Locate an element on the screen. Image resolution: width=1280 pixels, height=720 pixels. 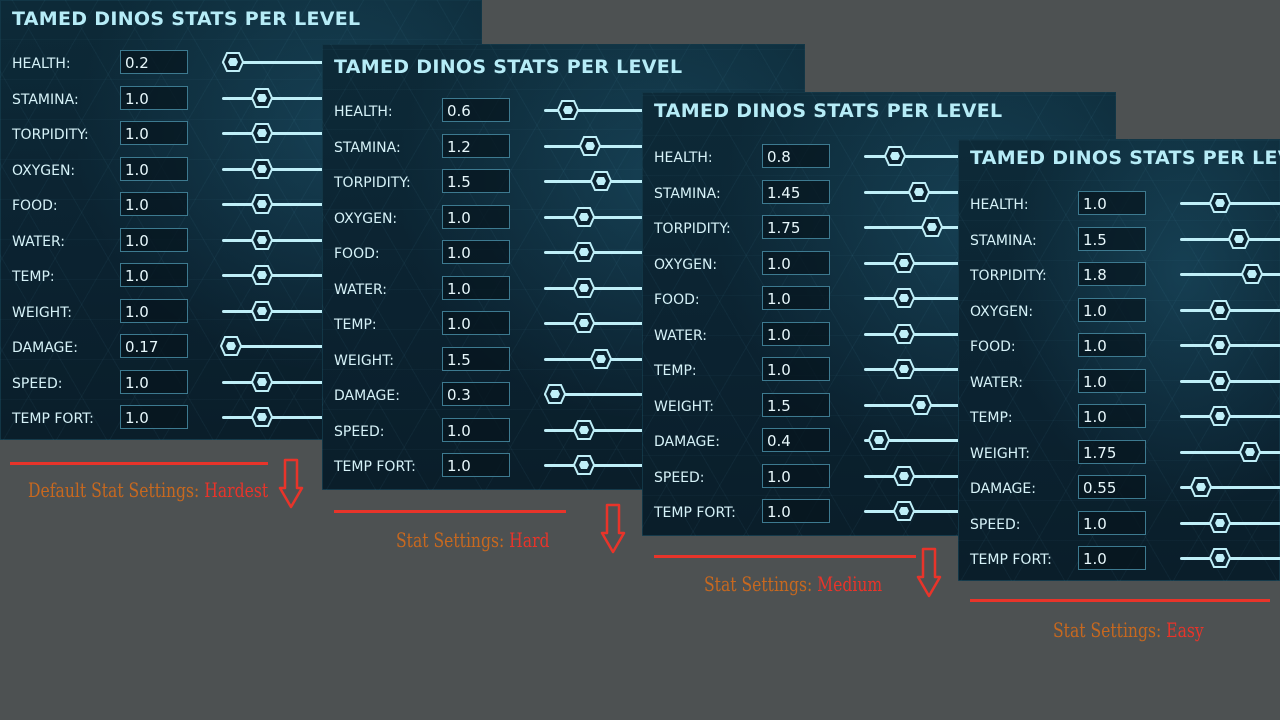
stat-value-input: 1.45 is located at coordinates (796, 191).